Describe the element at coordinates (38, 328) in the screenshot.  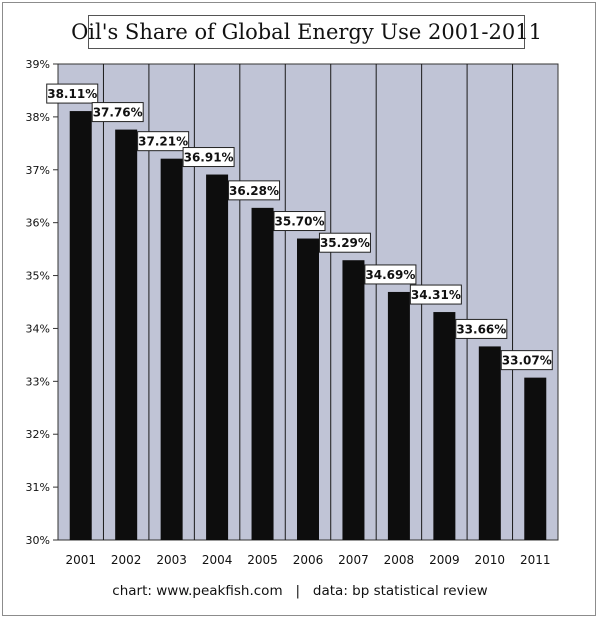
I see `y-tick-label: 34%` at that location.